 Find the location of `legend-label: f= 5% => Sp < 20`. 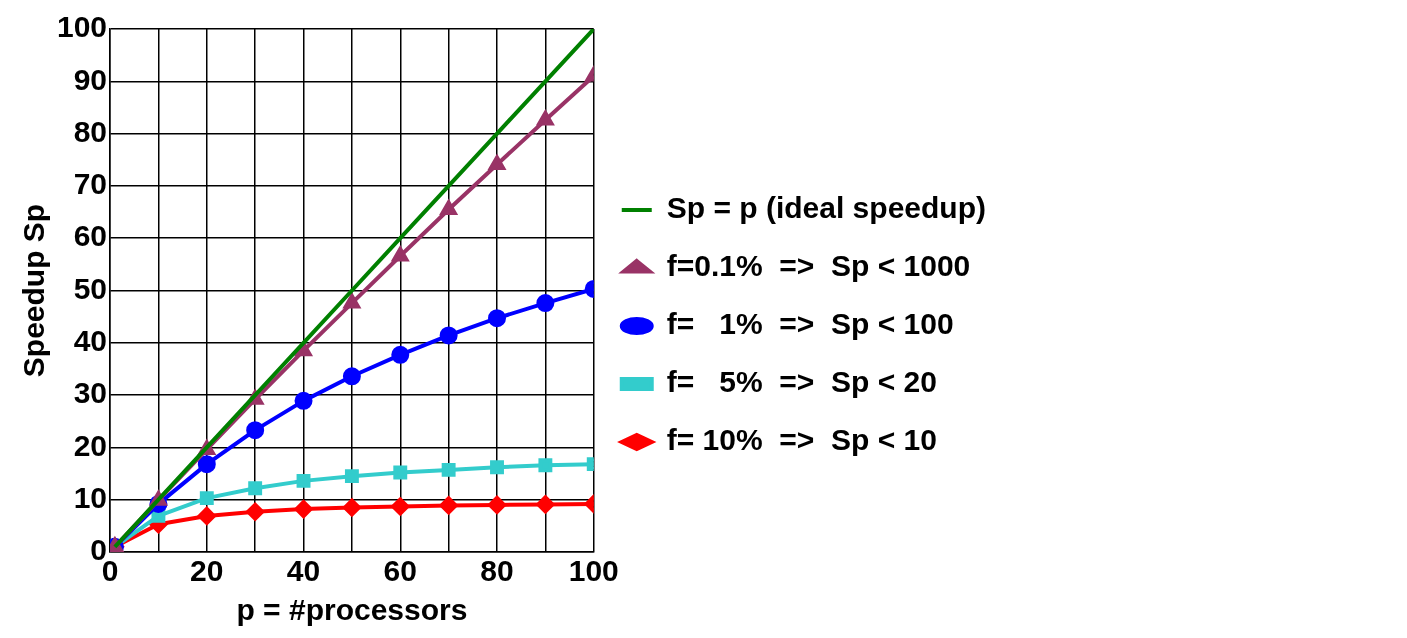

legend-label: f= 5% => Sp < 20 is located at coordinates (801, 382).